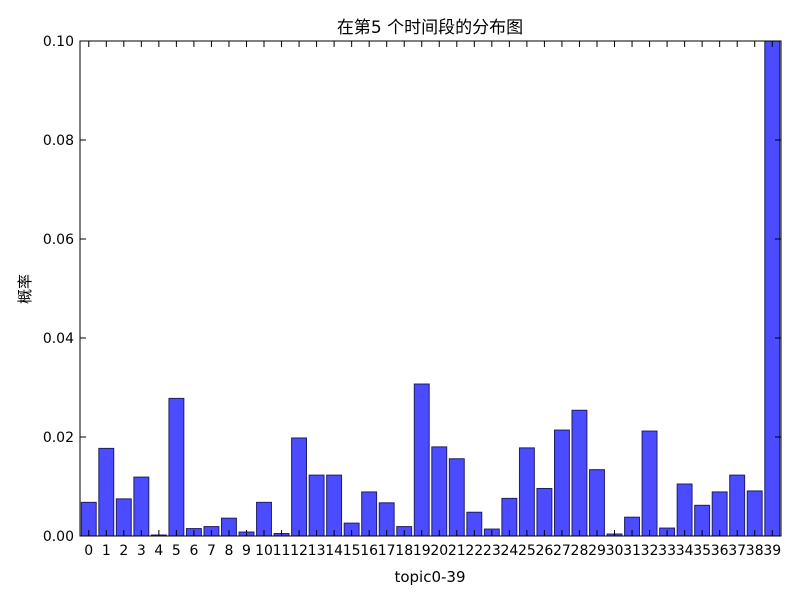  What do you see at coordinates (429, 577) in the screenshot?
I see `x-axis-label: topic0-39` at bounding box center [429, 577].